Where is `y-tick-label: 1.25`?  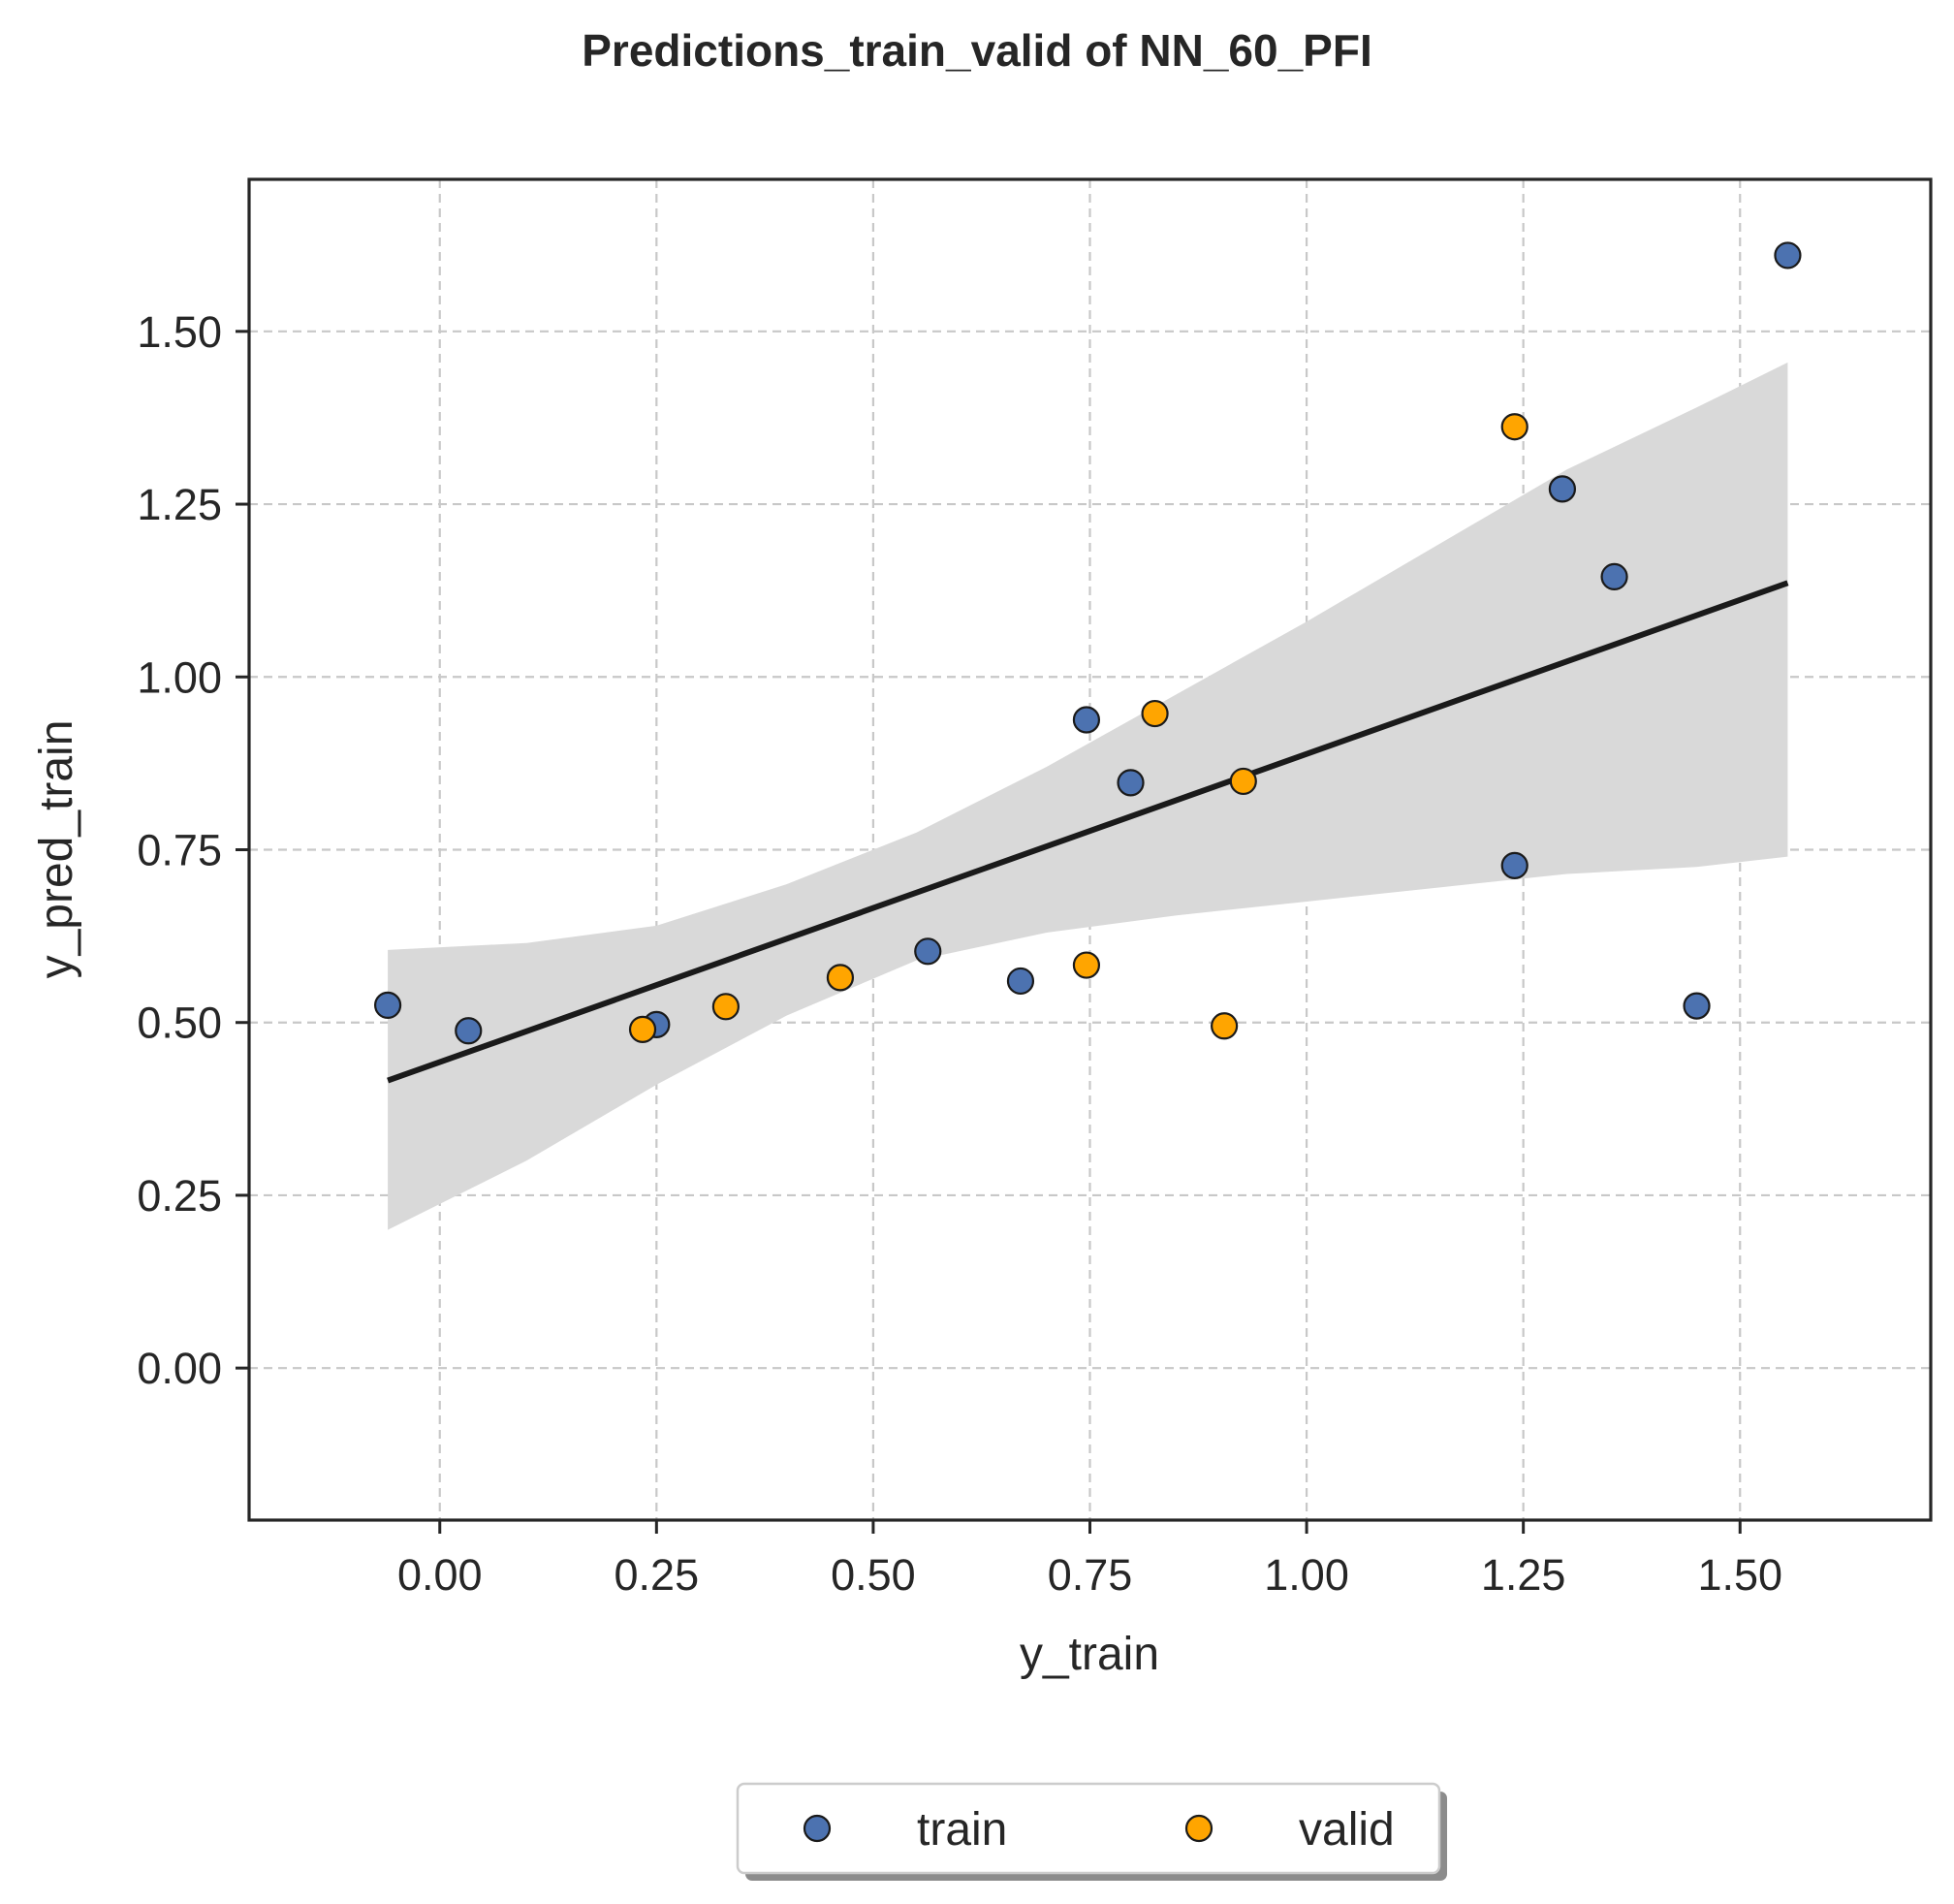 y-tick-label: 1.25 is located at coordinates (179, 504).